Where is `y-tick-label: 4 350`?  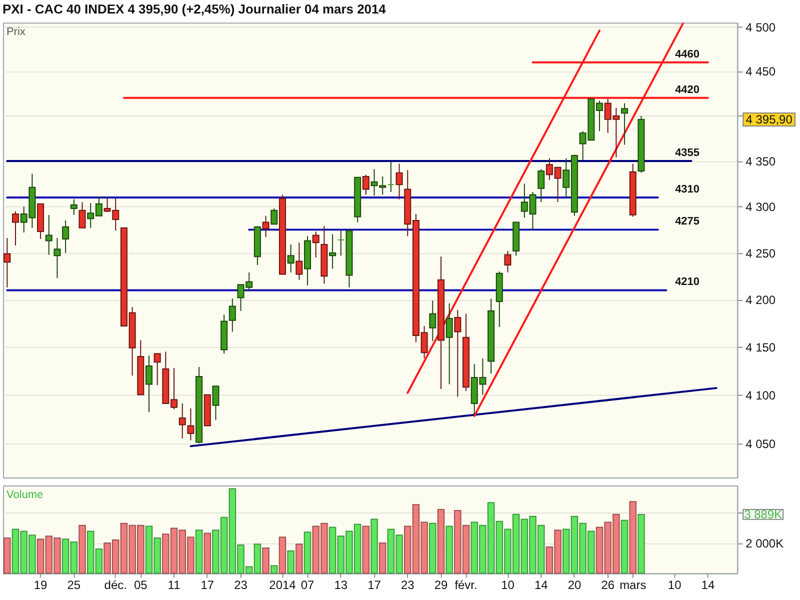
y-tick-label: 4 350 is located at coordinates (761, 161).